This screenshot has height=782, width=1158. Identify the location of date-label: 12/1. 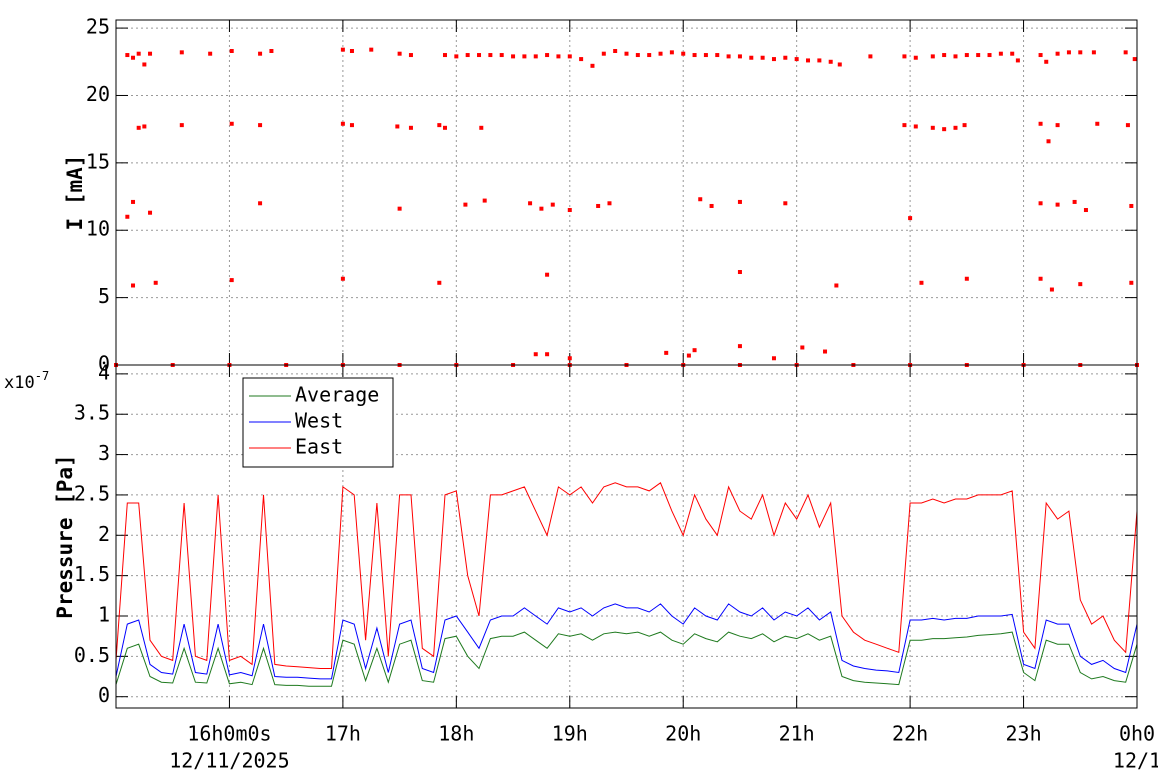
(1135, 761).